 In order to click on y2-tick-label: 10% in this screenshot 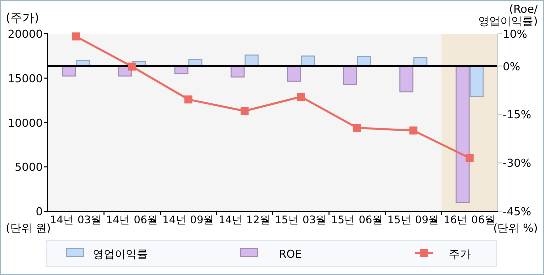, I will do `click(515, 34)`.